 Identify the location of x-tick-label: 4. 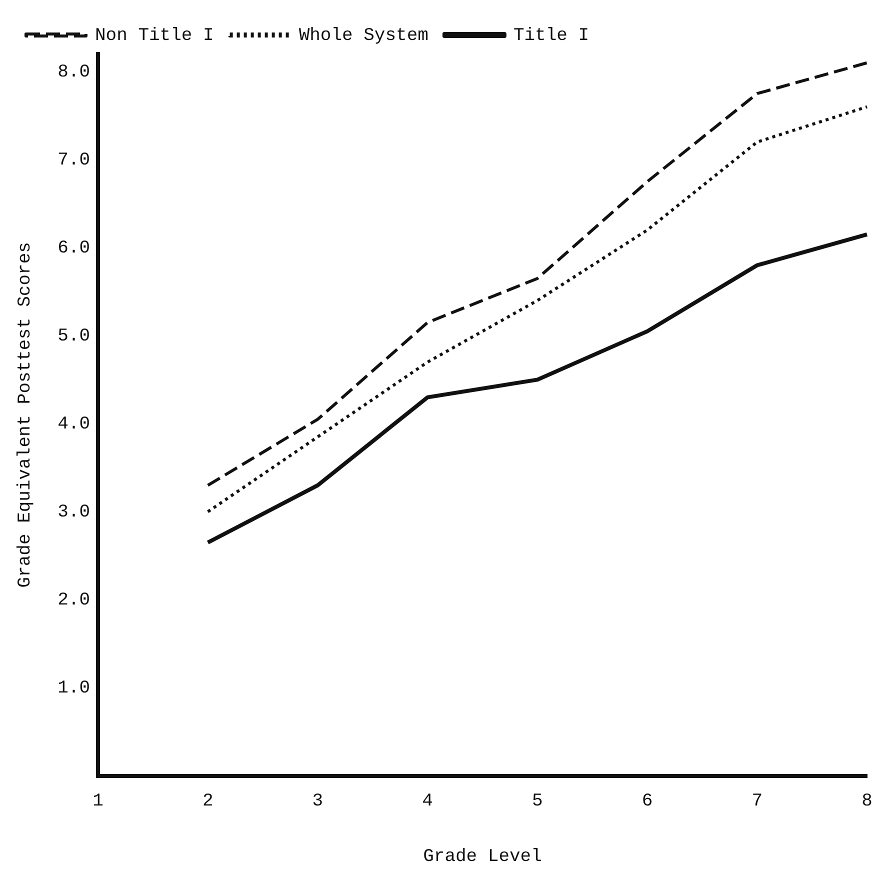
(427, 801).